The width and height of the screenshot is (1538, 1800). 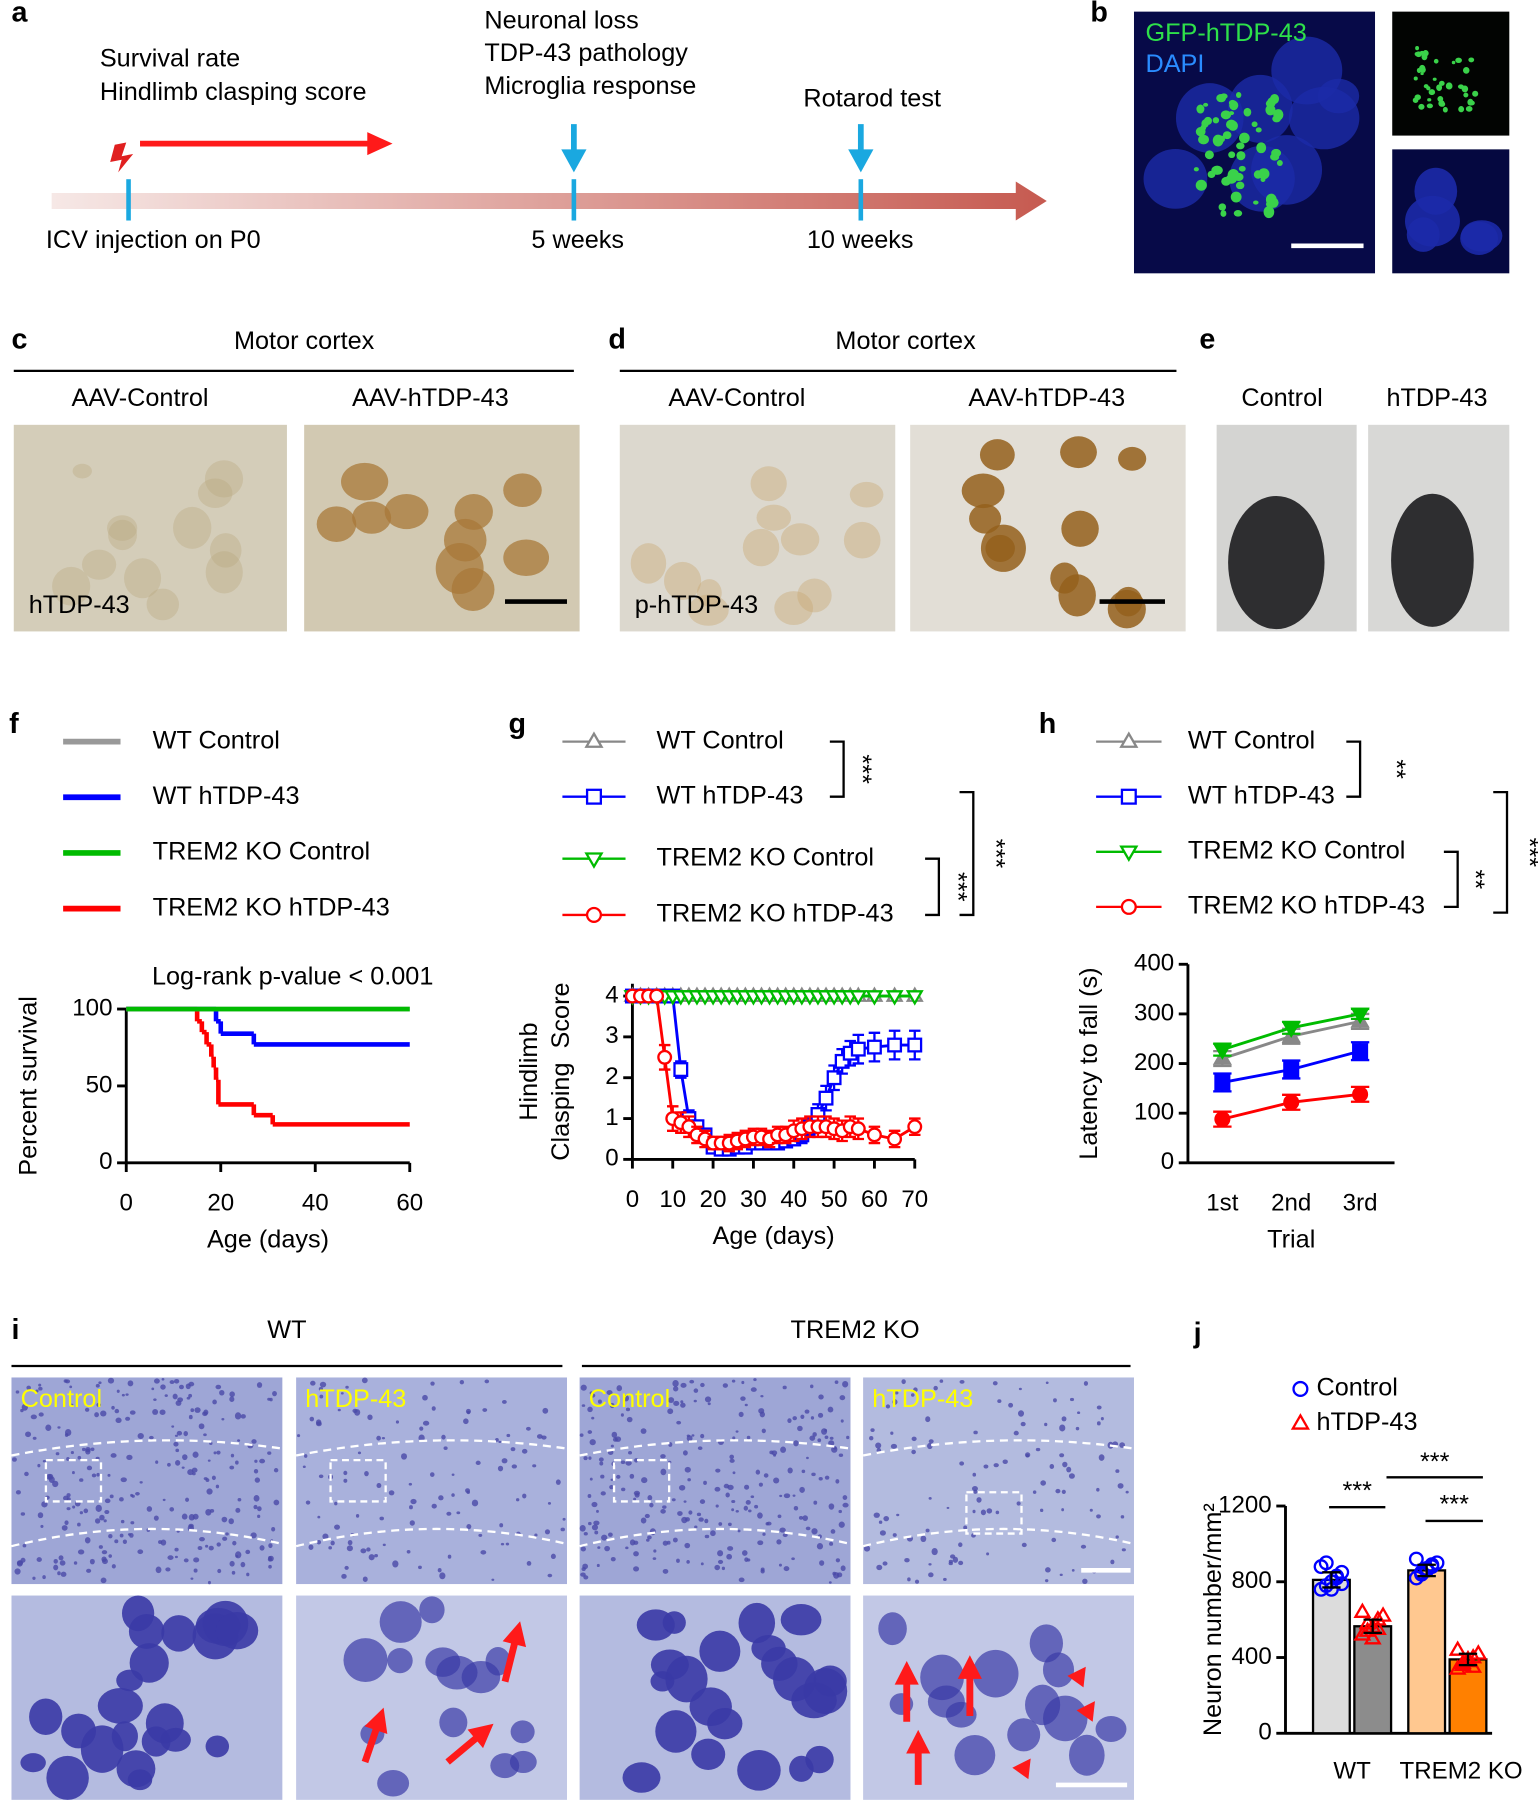 What do you see at coordinates (1089, 1063) in the screenshot?
I see `y-axis-label: Latency to fall (s)` at bounding box center [1089, 1063].